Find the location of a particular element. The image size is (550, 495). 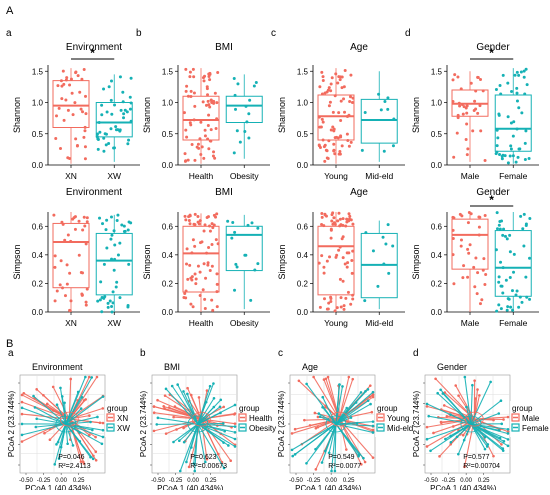

category-label: Female is located at coordinates (513, 323).